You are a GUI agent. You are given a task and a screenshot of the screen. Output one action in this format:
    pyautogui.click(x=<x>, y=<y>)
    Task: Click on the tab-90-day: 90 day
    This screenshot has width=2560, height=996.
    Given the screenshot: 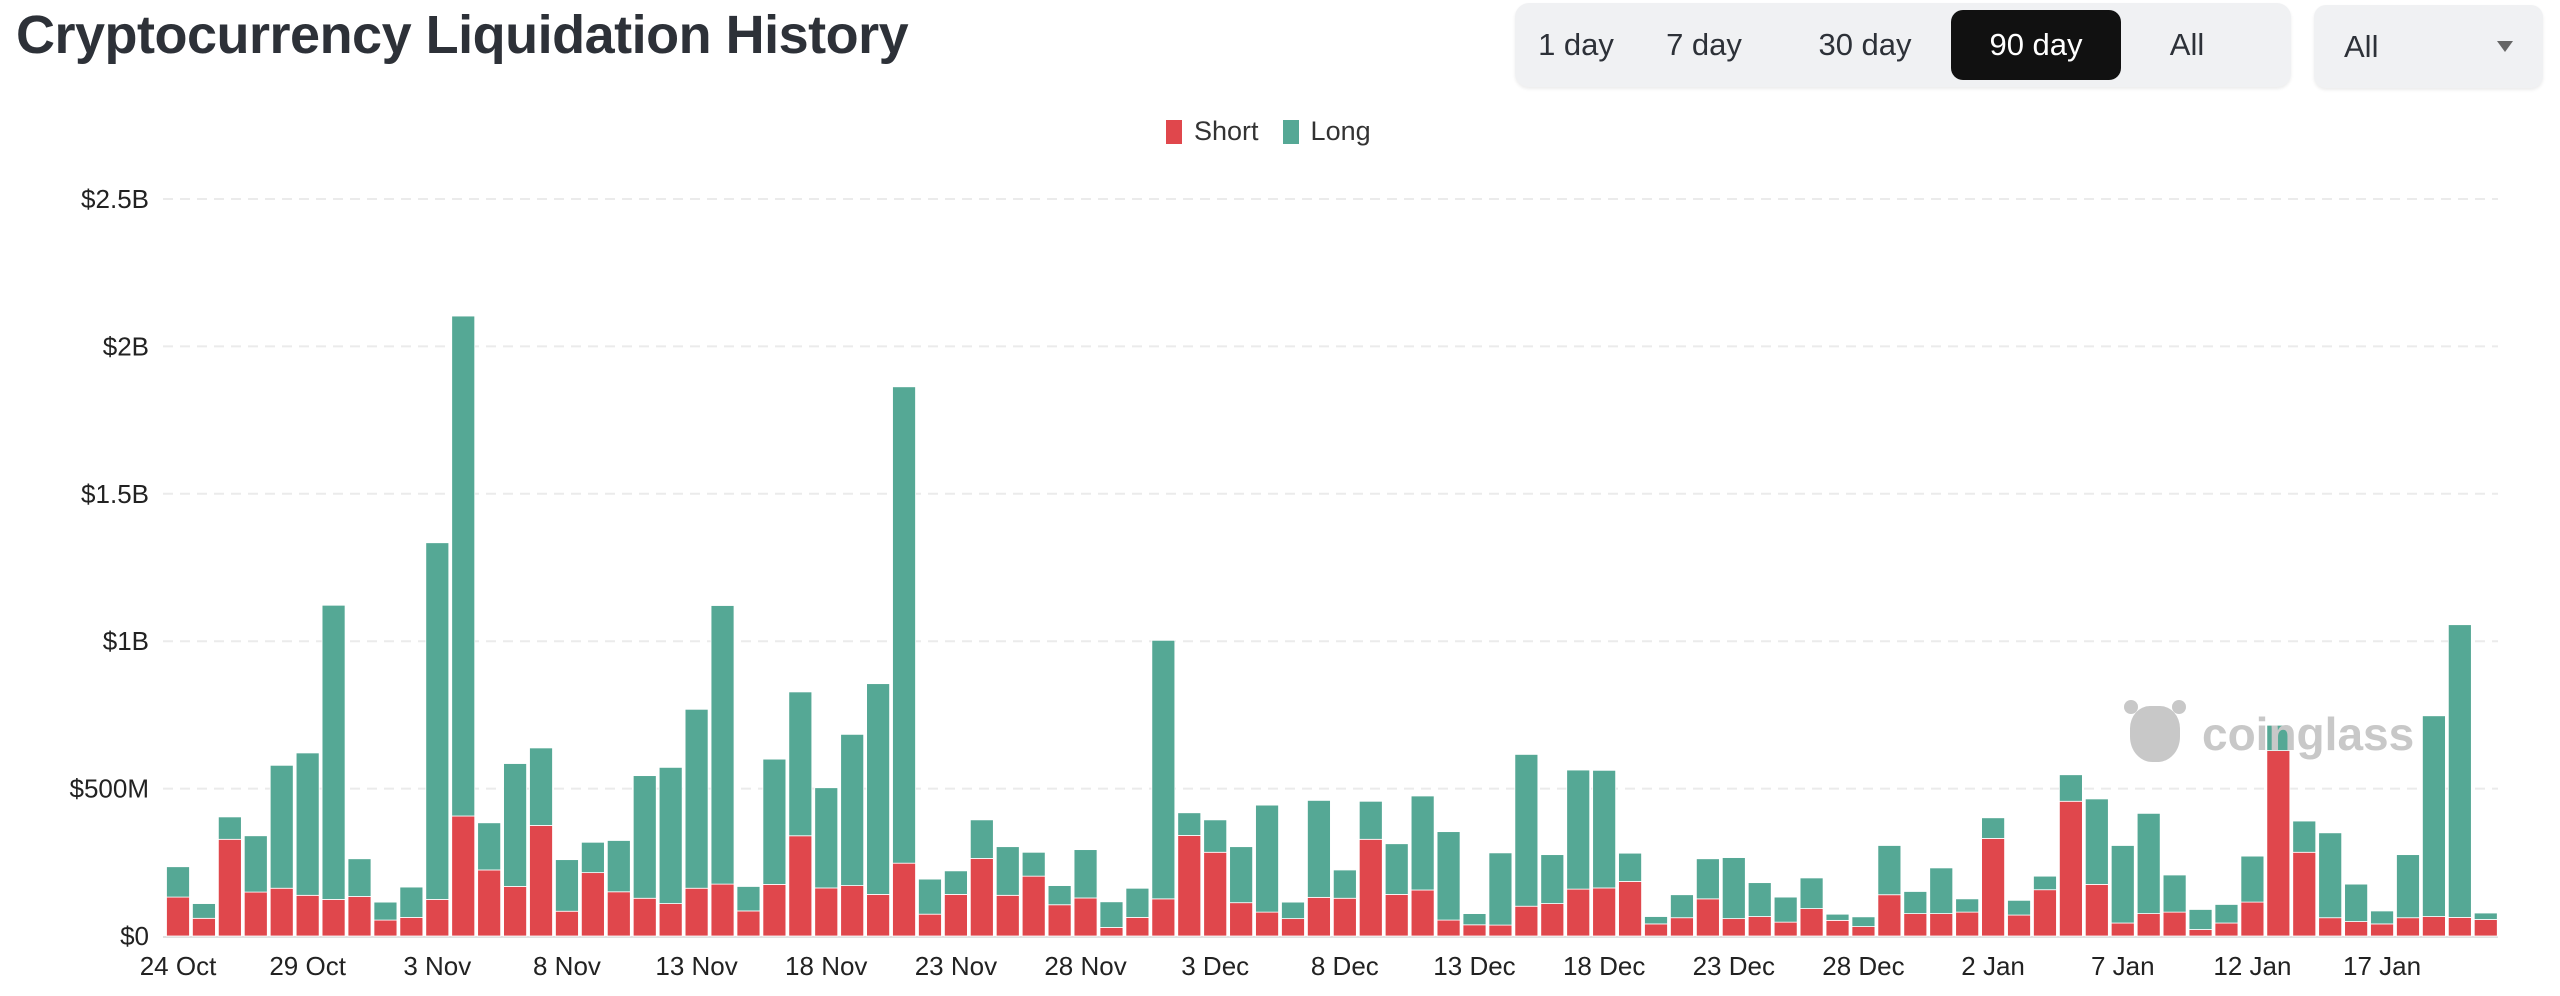 What is the action you would take?
    pyautogui.click(x=2036, y=45)
    